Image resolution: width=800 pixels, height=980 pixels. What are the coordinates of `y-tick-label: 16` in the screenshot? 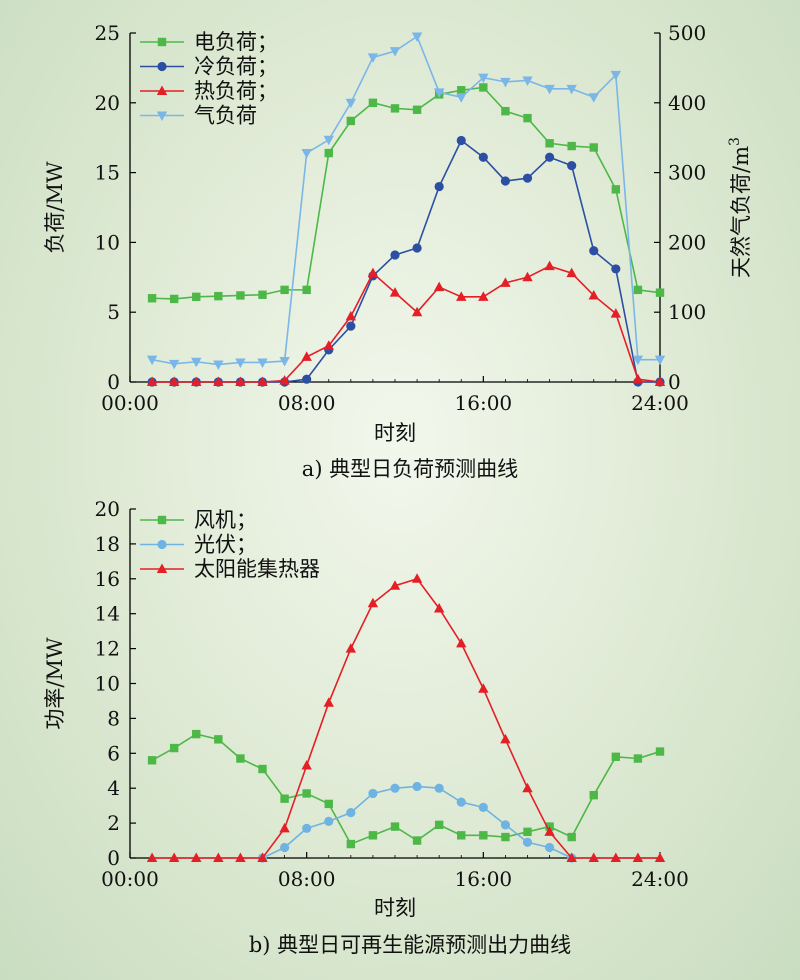 It's located at (107, 579).